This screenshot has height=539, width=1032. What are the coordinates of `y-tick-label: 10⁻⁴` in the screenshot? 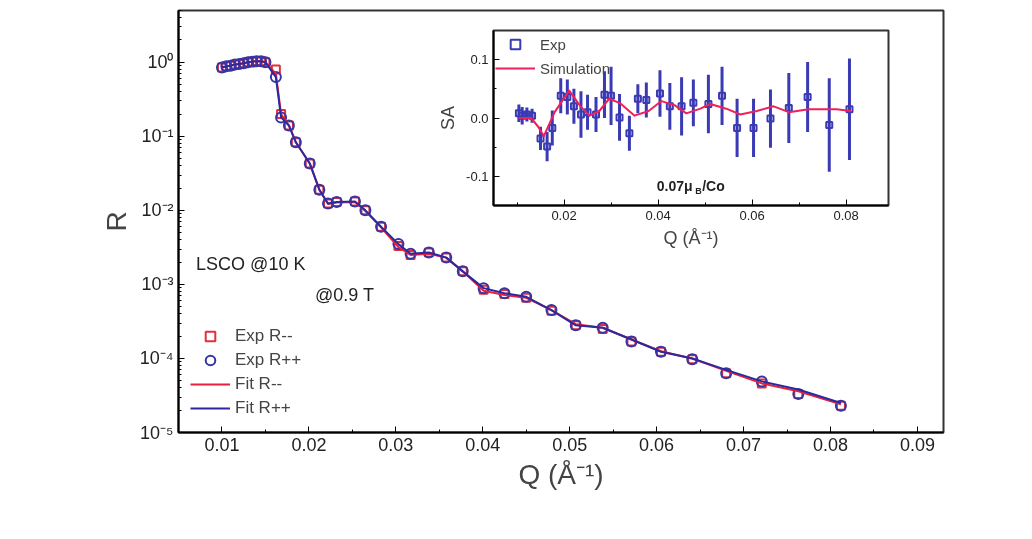 It's located at (156, 358).